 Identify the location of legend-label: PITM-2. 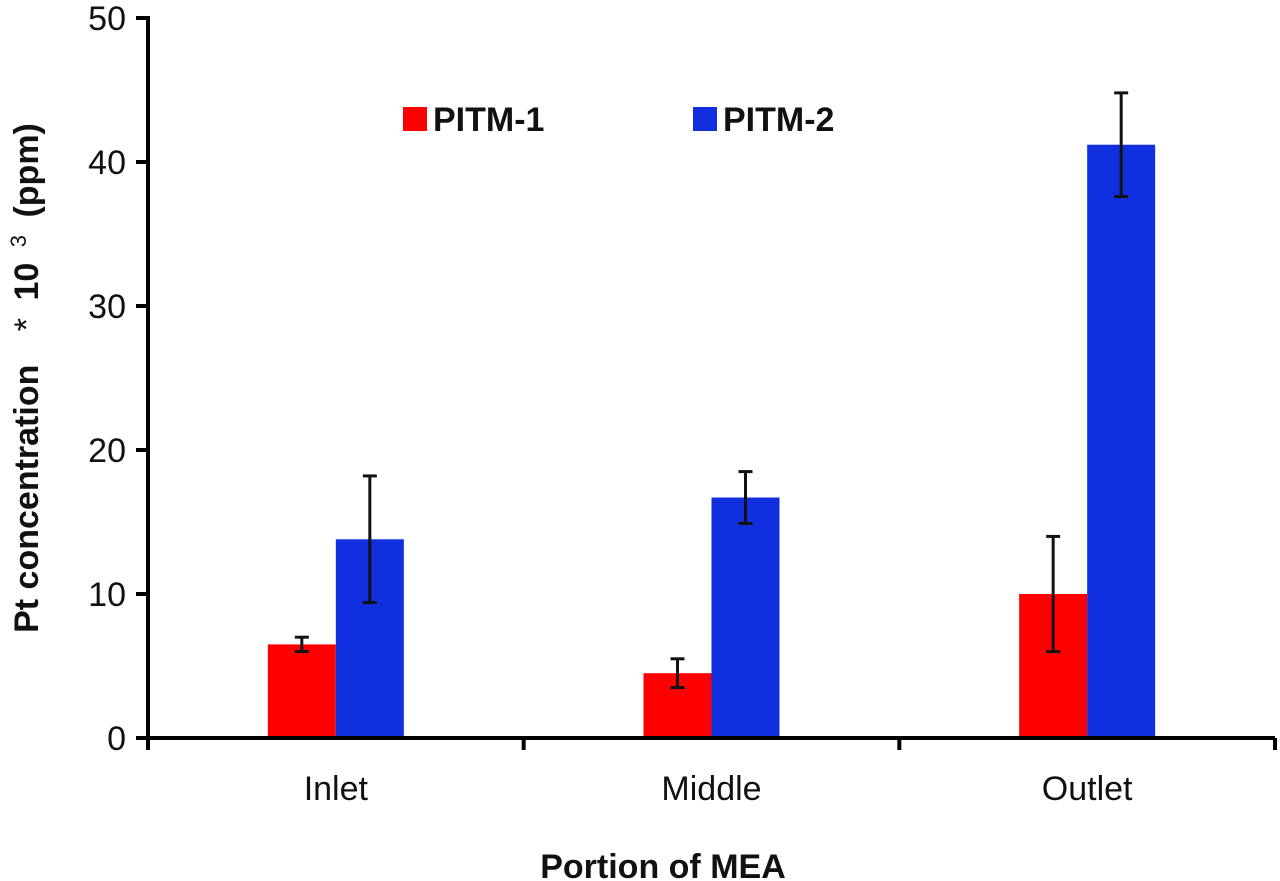
(778, 120).